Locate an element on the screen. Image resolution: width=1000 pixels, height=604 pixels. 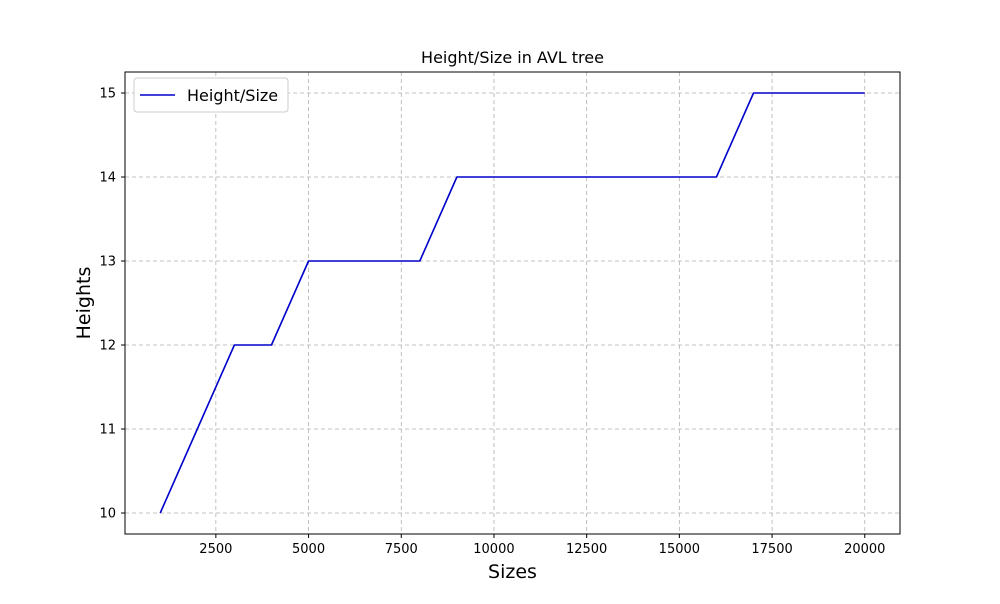
y-tick-label: 11 is located at coordinates (107, 430).